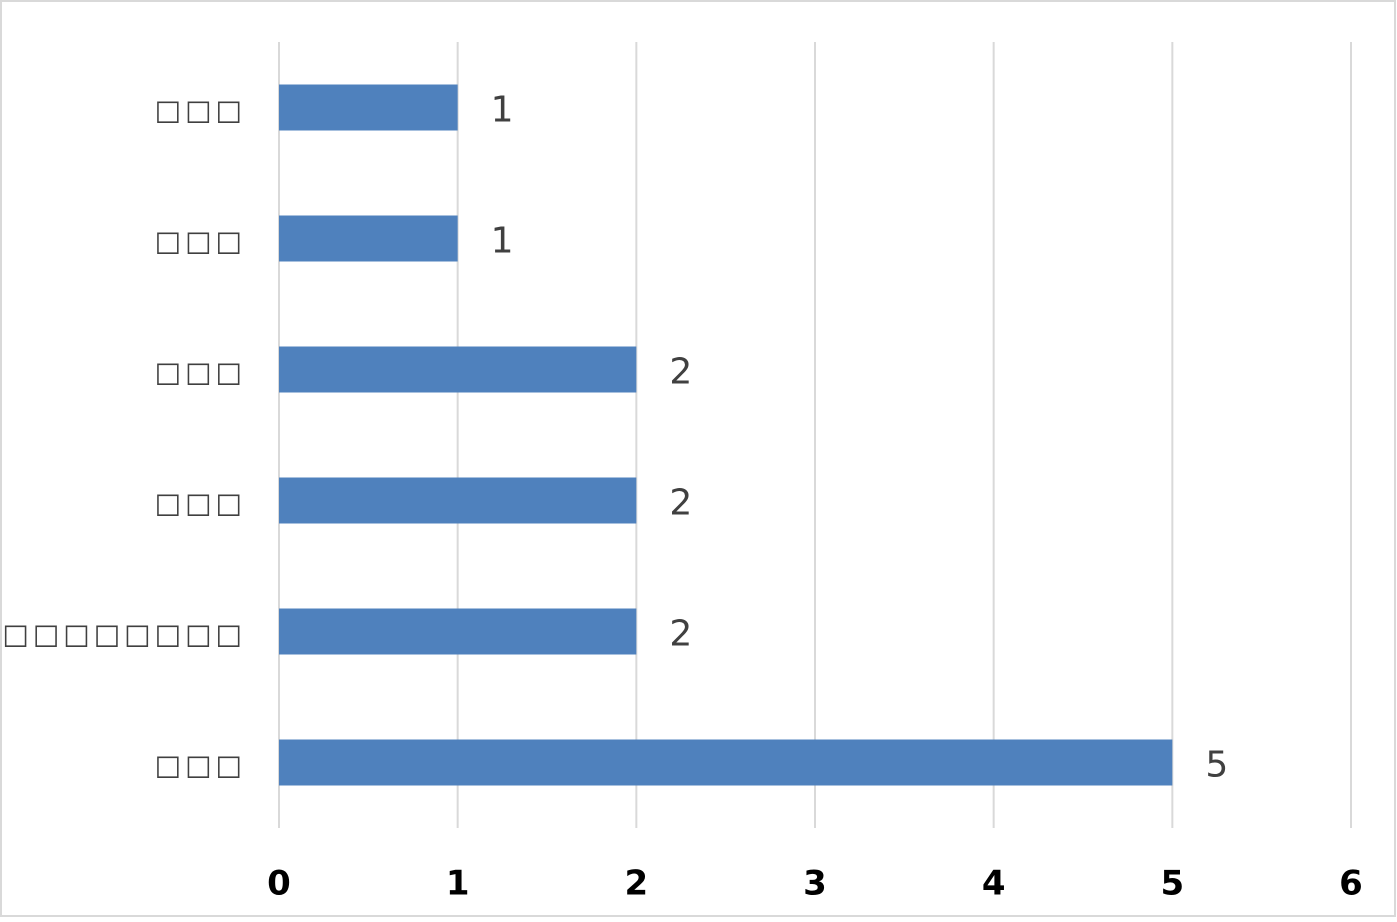  I want to click on x-tick-label: 5, so click(1172, 884).